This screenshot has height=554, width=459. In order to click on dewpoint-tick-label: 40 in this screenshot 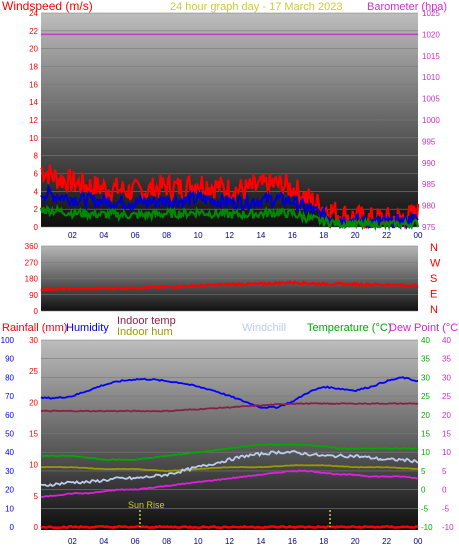, I will do `click(446, 340)`.